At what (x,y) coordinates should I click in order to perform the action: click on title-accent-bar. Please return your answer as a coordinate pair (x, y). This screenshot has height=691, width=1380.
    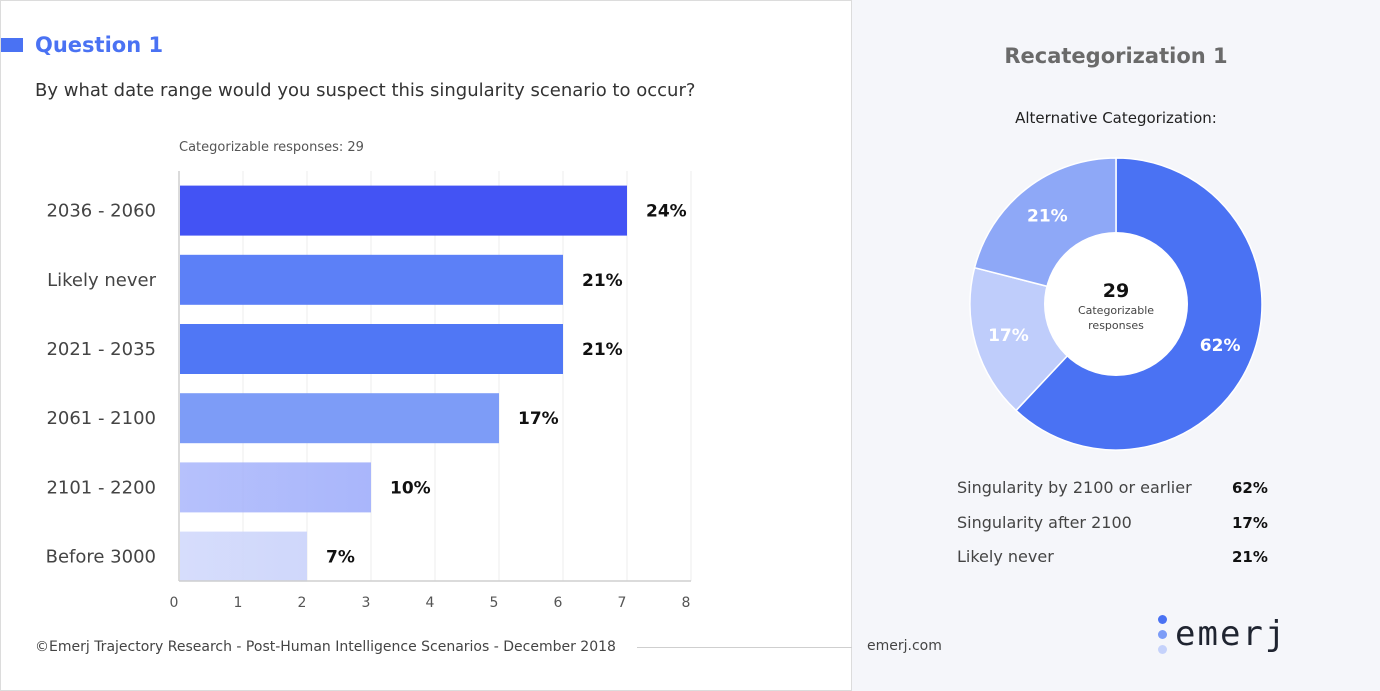
    Looking at the image, I should click on (12, 45).